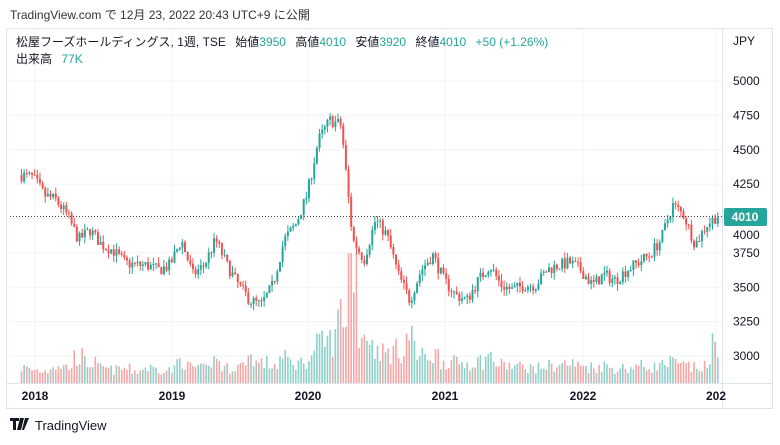 The image size is (780, 445). What do you see at coordinates (746, 253) in the screenshot?
I see `price-tick-label: 3750` at bounding box center [746, 253].